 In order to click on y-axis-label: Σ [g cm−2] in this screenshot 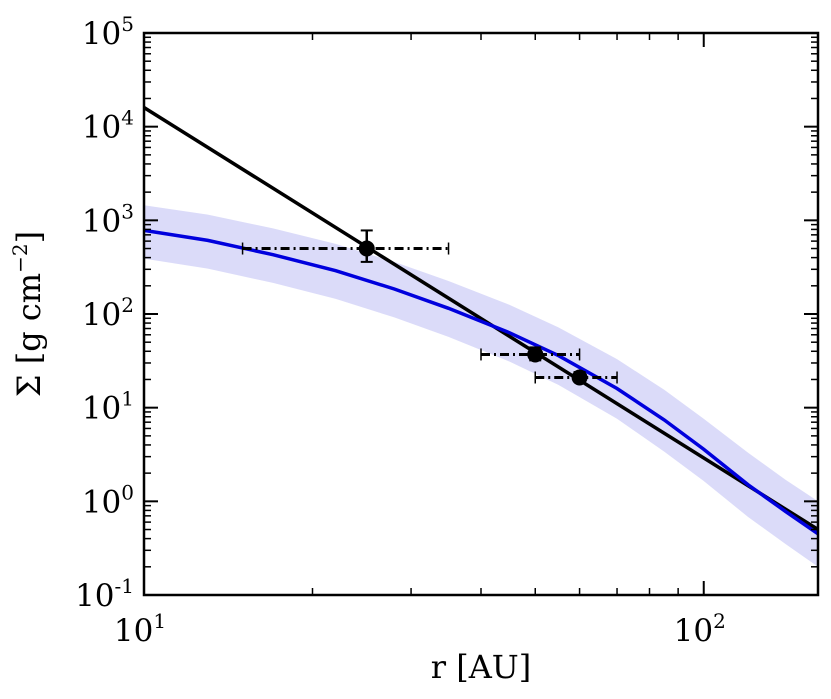, I will do `click(28, 314)`.